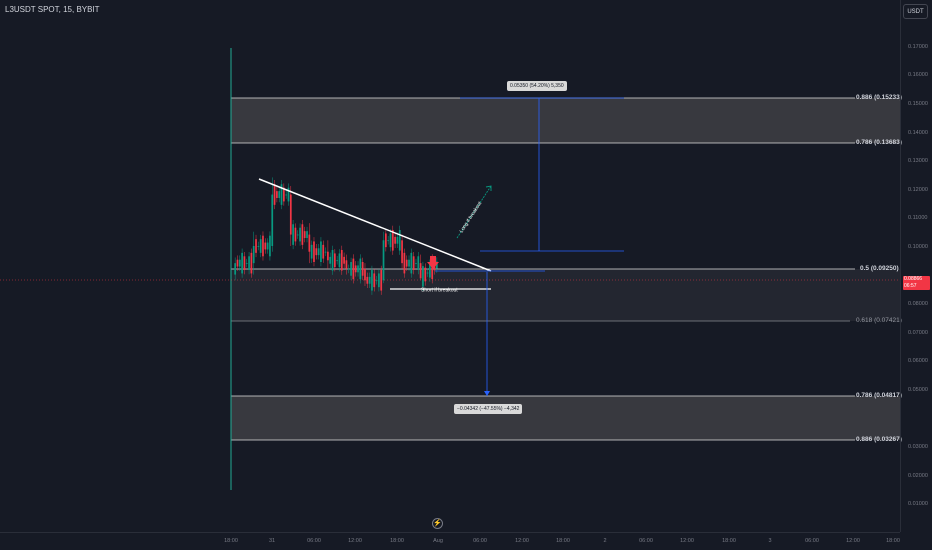 The width and height of the screenshot is (932, 550). Describe the element at coordinates (918, 247) in the screenshot. I see `price-tick: 0.10000` at that location.